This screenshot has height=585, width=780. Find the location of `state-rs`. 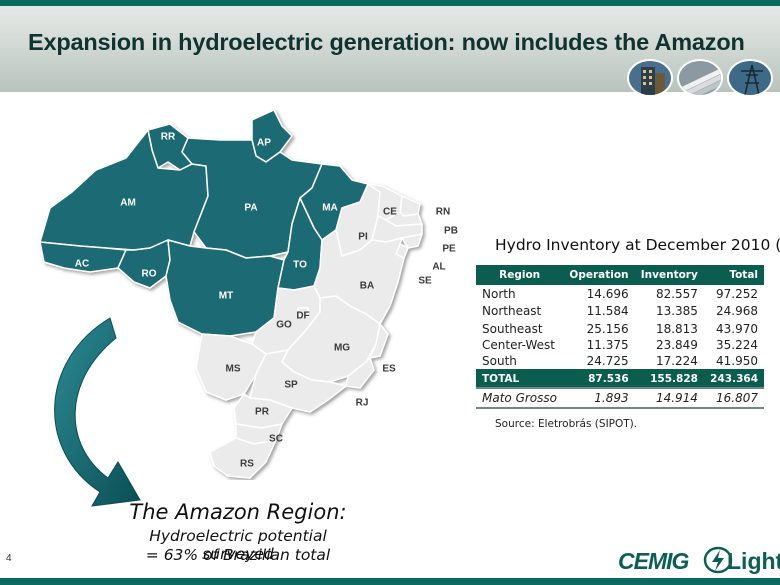

state-rs is located at coordinates (243, 458).